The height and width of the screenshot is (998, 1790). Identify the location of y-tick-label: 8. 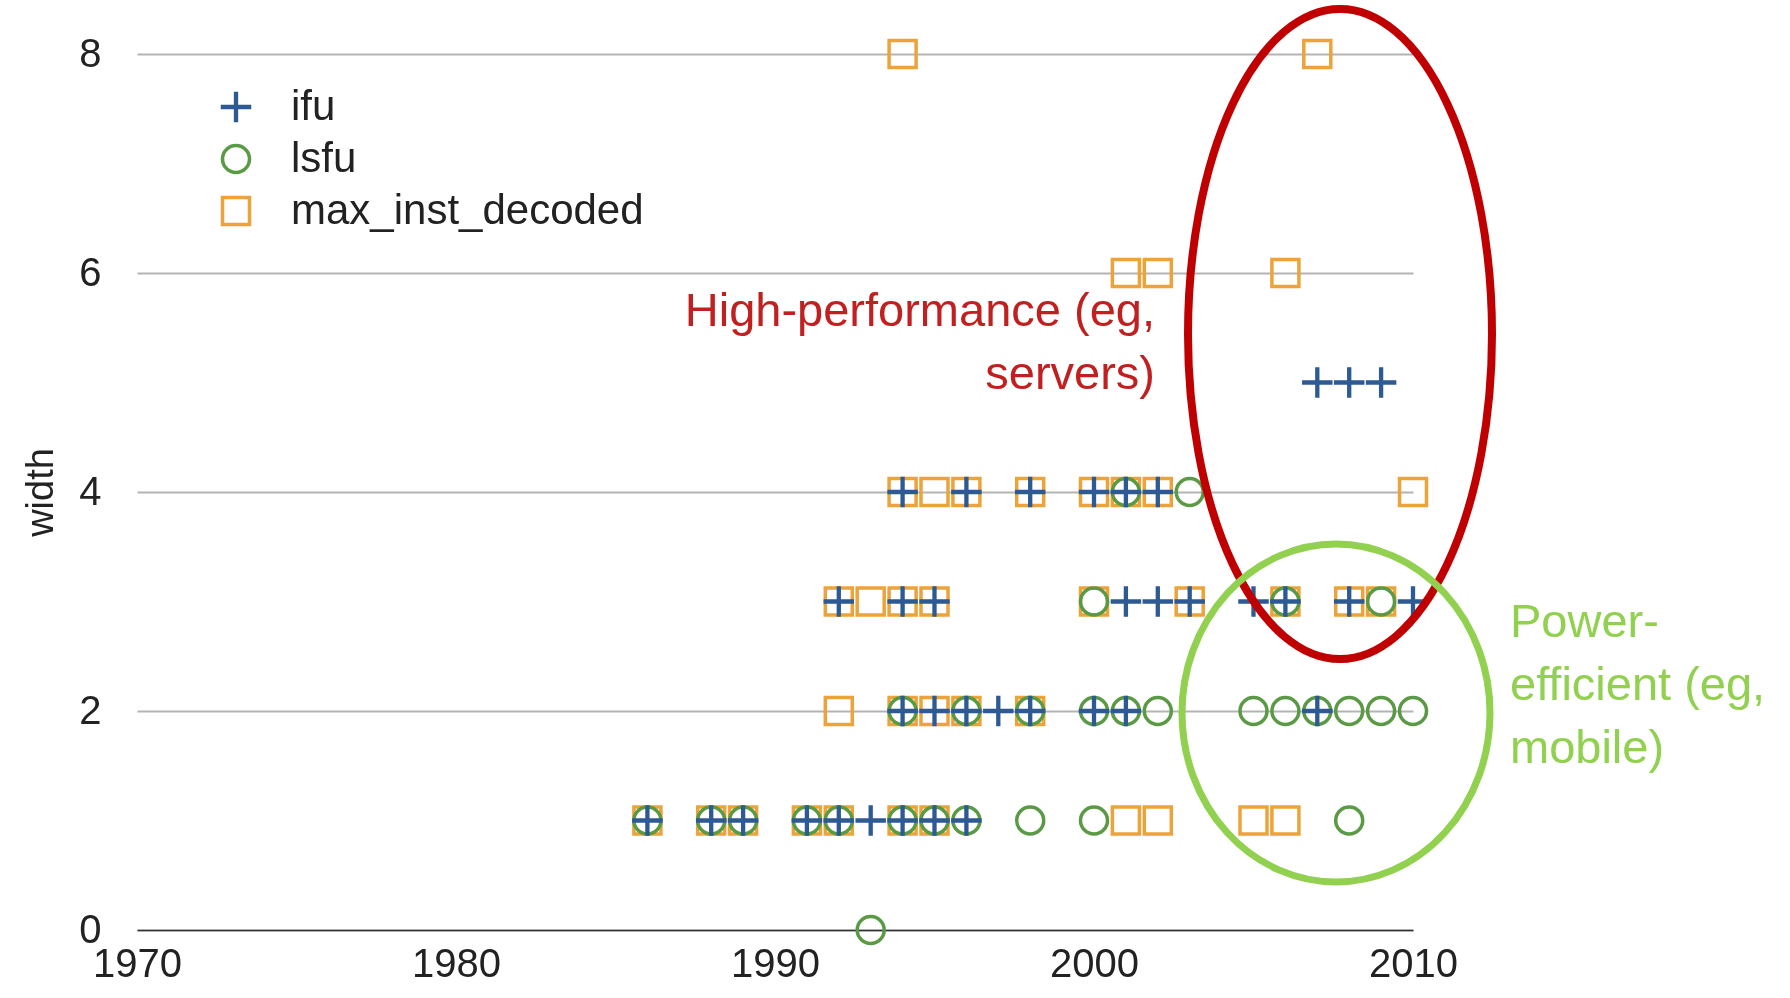
(90, 52).